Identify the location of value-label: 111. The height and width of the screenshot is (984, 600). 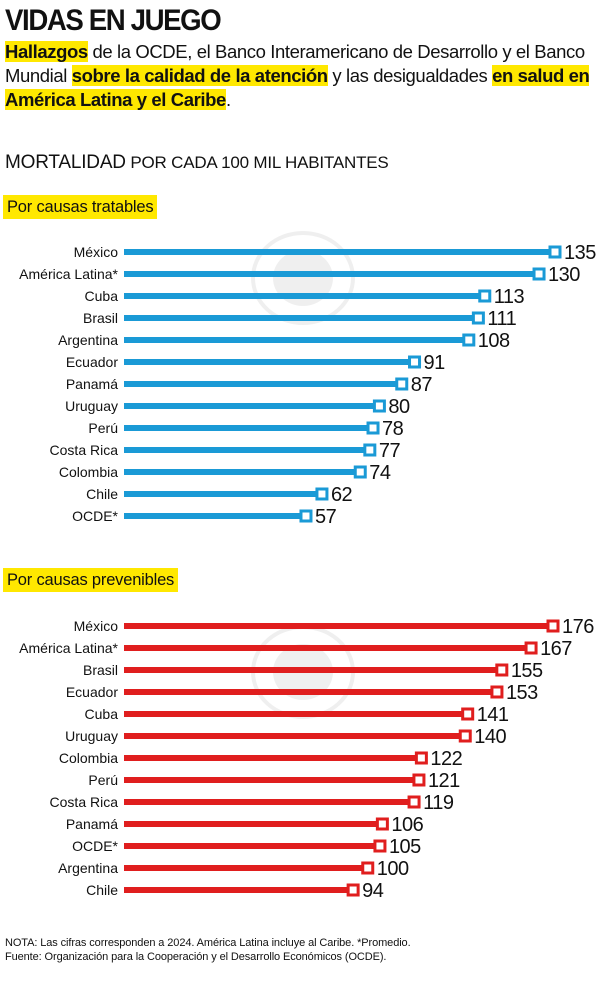
(501, 319).